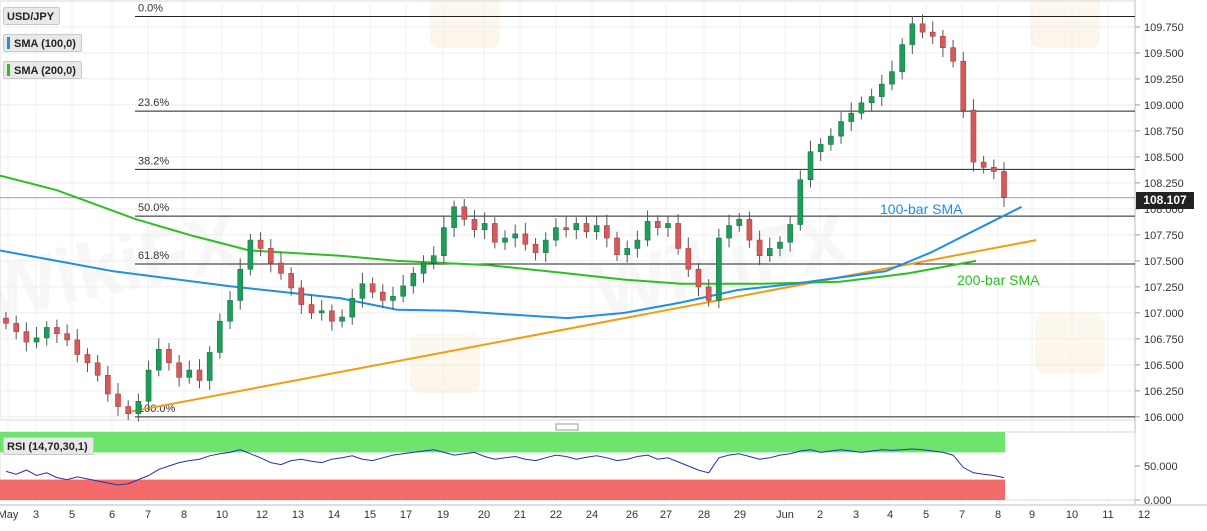 Image resolution: width=1207 pixels, height=531 pixels. I want to click on rsi-tick-label: 0.000, so click(1158, 501).